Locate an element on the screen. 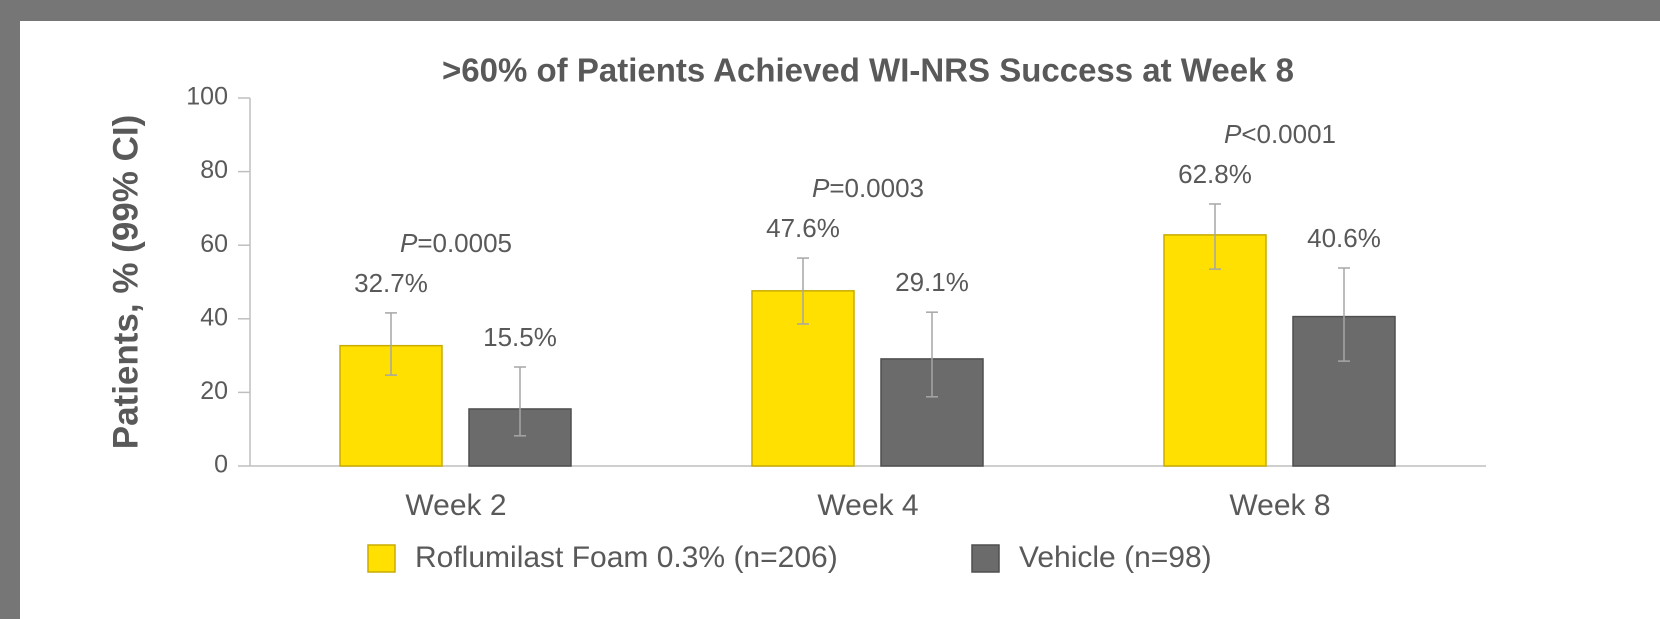  value-label: 32.7% is located at coordinates (391, 283).